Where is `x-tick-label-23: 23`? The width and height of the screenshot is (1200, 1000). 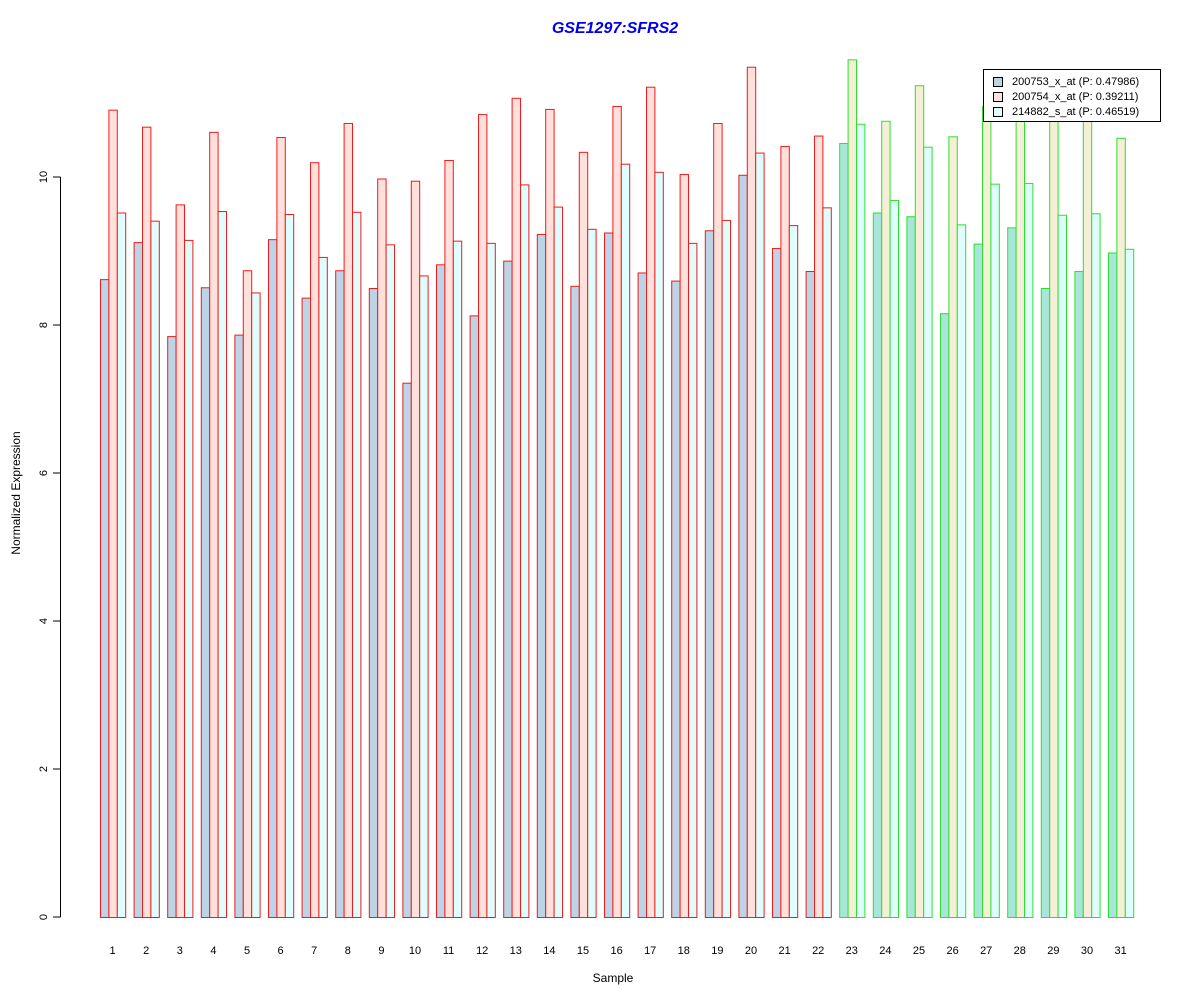
x-tick-label-23: 23 is located at coordinates (852, 951).